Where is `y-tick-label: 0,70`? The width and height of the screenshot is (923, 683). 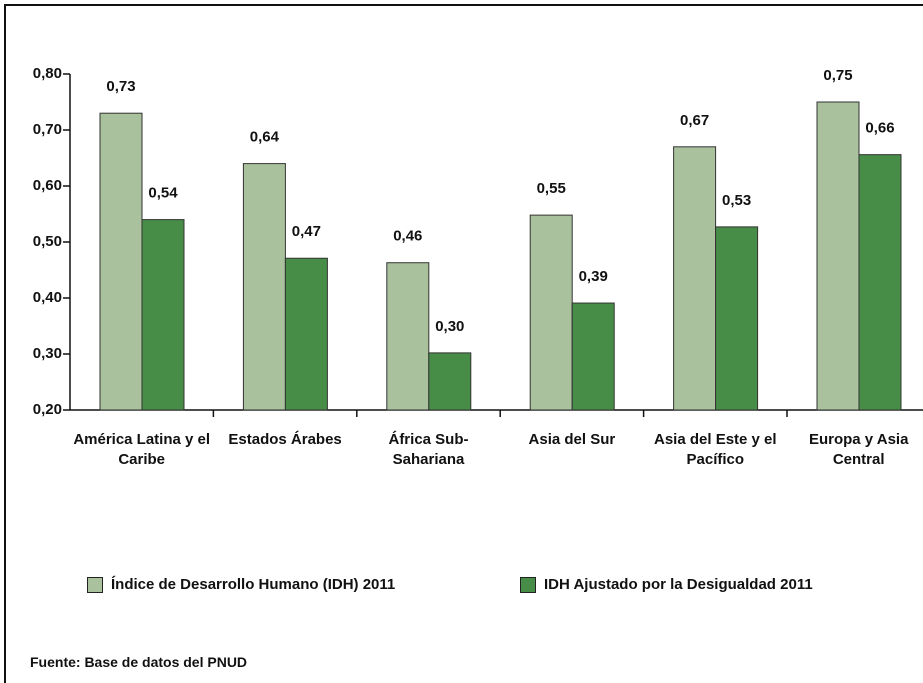 y-tick-label: 0,70 is located at coordinates (47, 129).